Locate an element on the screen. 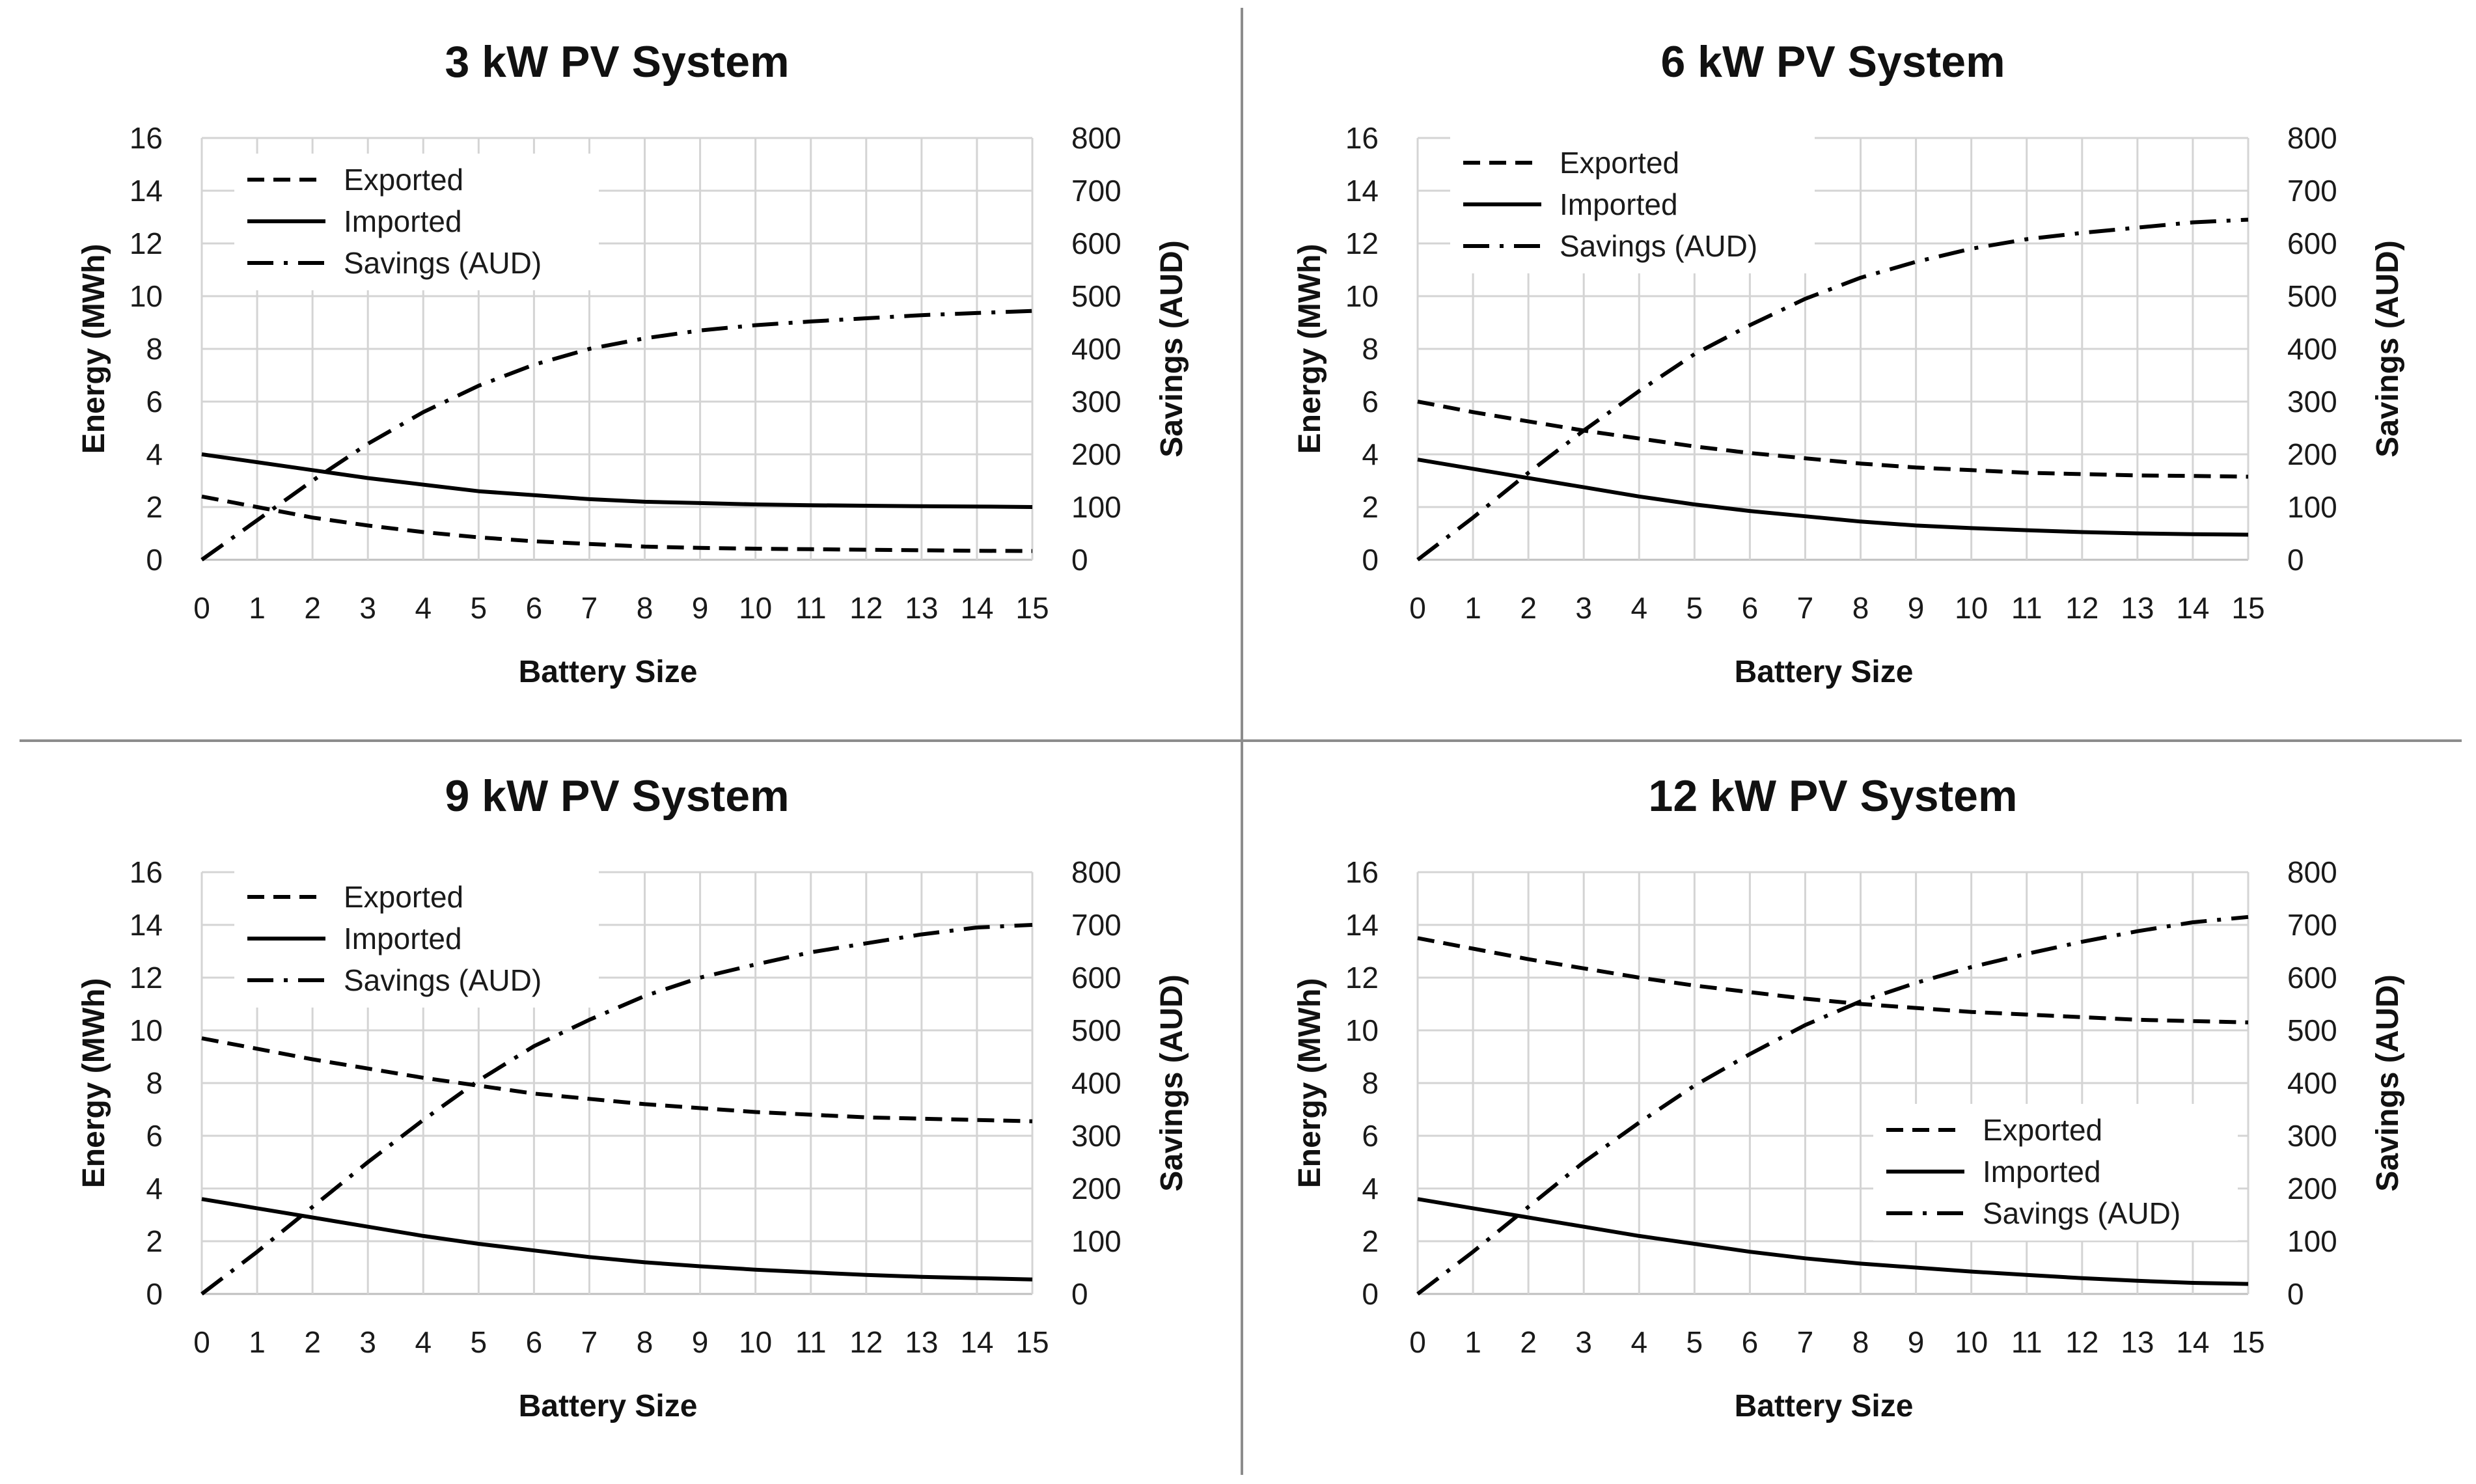  x-axis-tick-label: 2 is located at coordinates (312, 608).